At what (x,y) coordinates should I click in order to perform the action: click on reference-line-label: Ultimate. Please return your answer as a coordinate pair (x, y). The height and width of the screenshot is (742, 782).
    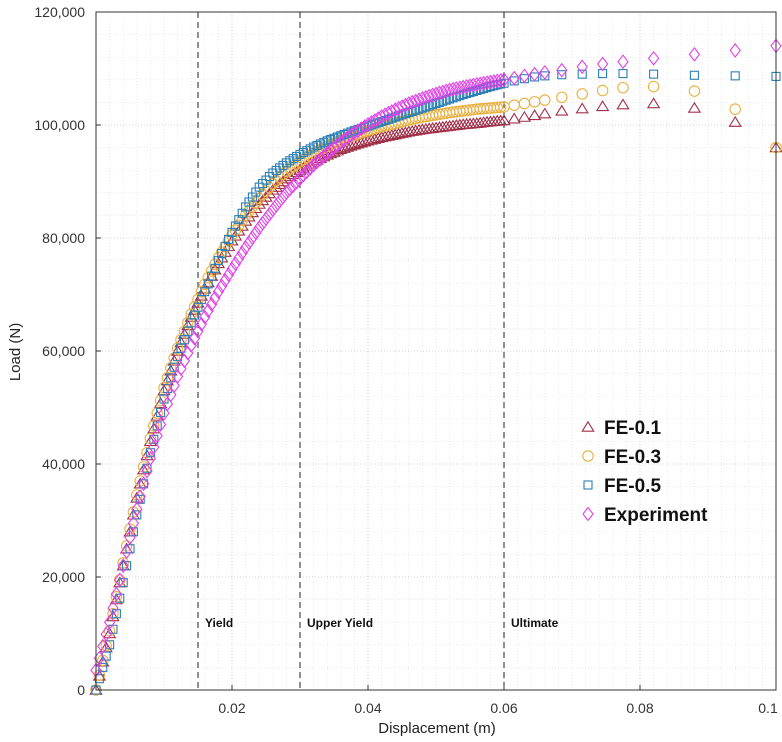
    Looking at the image, I should click on (535, 623).